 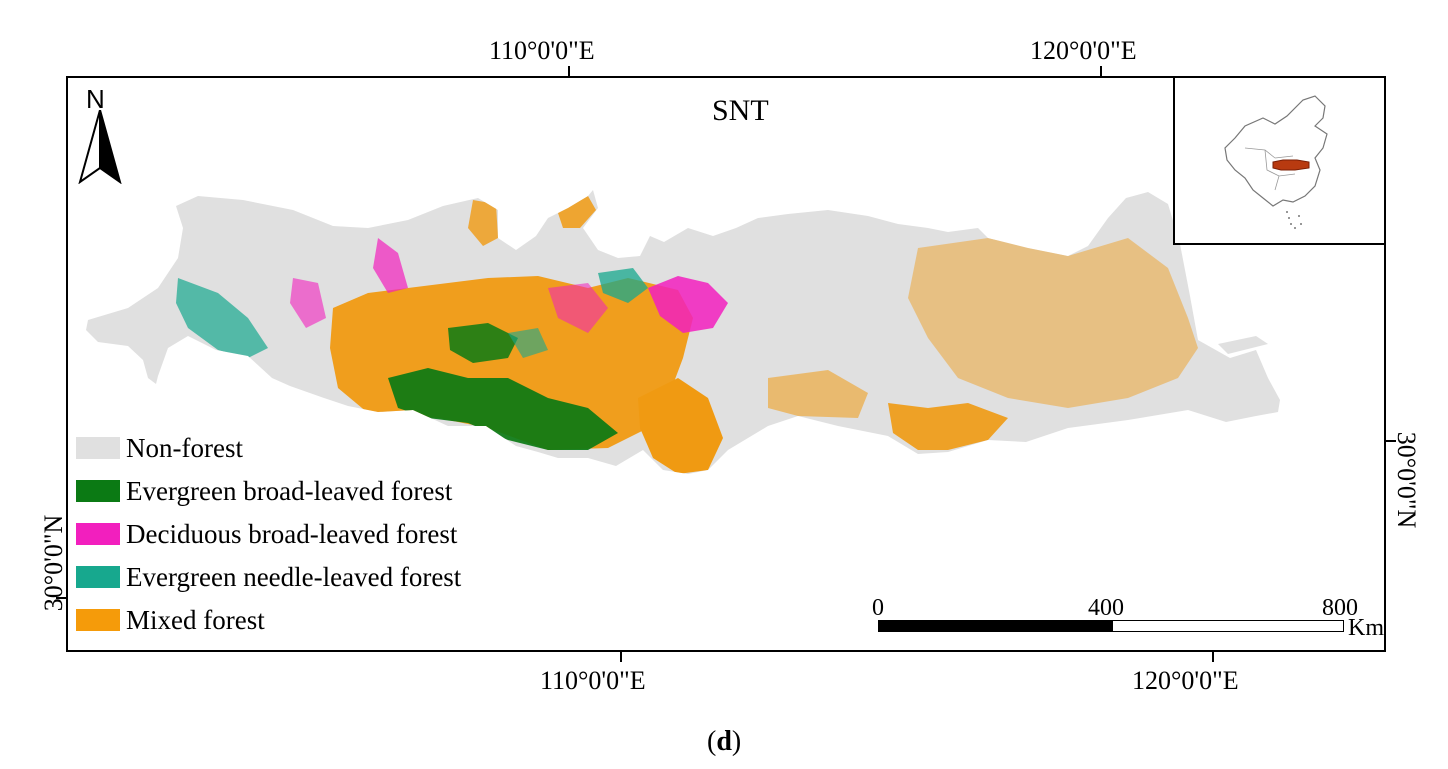 What do you see at coordinates (740, 110) in the screenshot?
I see `map-title: SNT` at bounding box center [740, 110].